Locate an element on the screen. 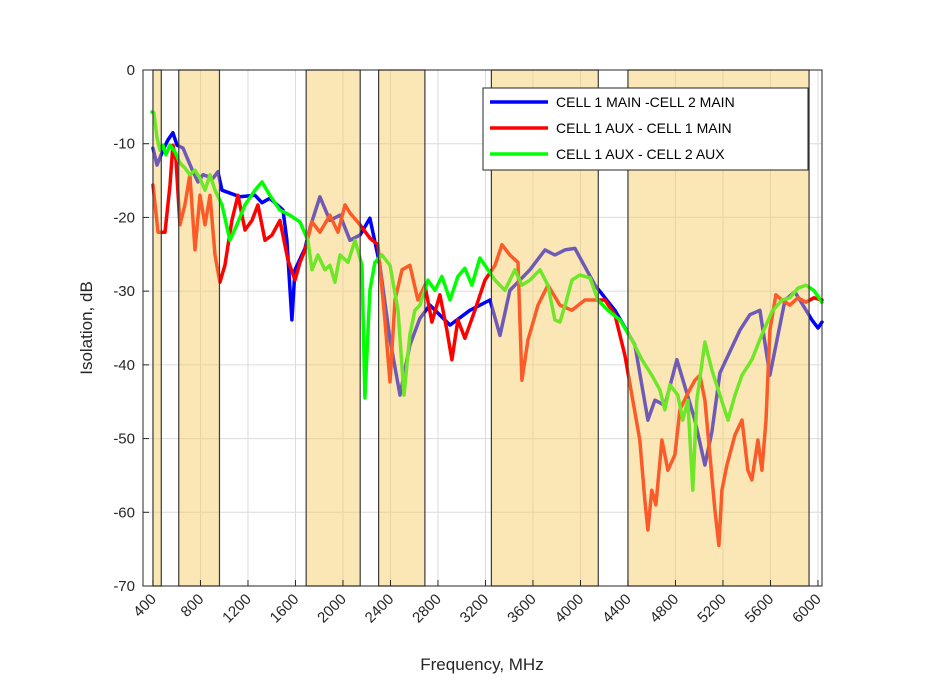 This screenshot has height=700, width=933. x-tick-label: 3200 is located at coordinates (475, 609).